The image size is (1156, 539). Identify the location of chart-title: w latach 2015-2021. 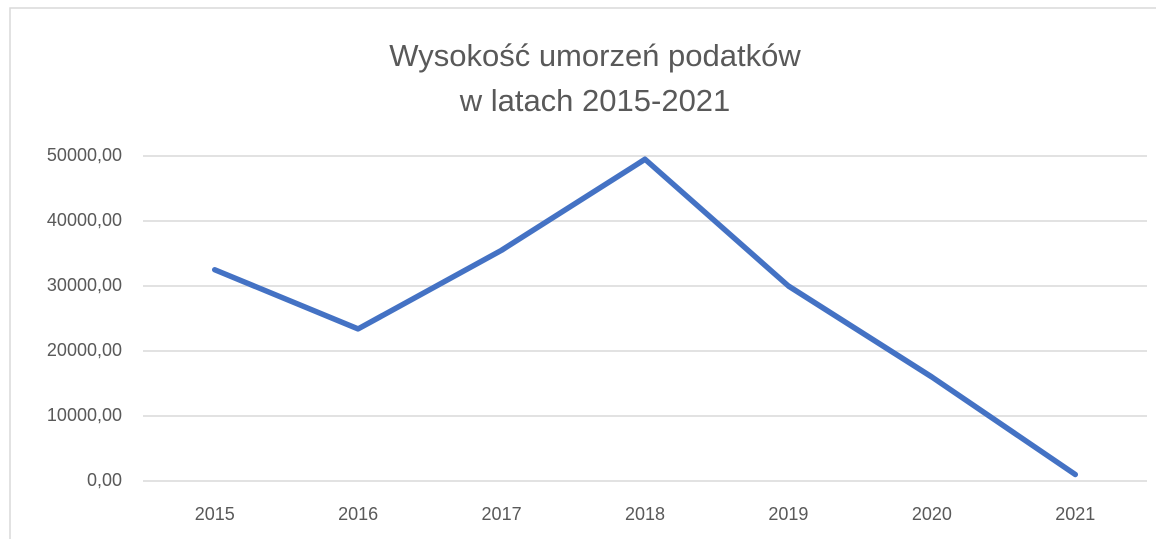
(595, 100).